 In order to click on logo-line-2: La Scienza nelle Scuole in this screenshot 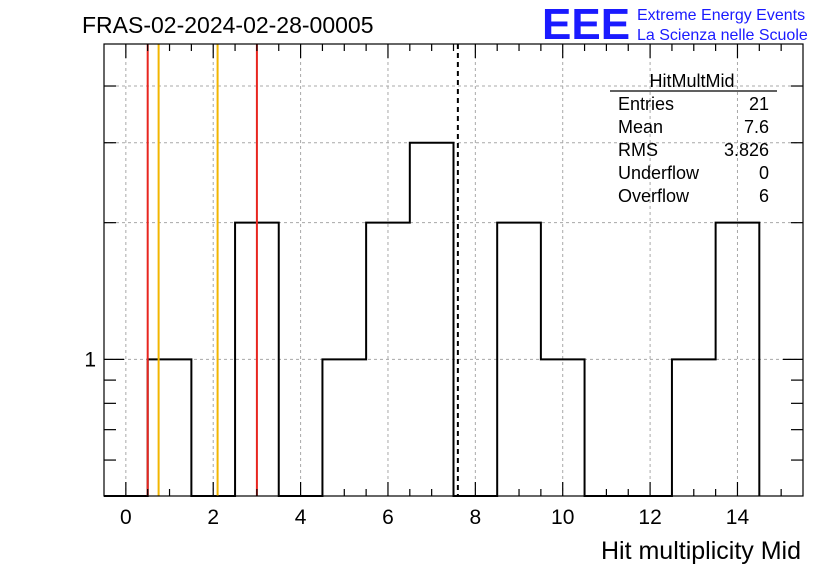, I will do `click(722, 35)`.